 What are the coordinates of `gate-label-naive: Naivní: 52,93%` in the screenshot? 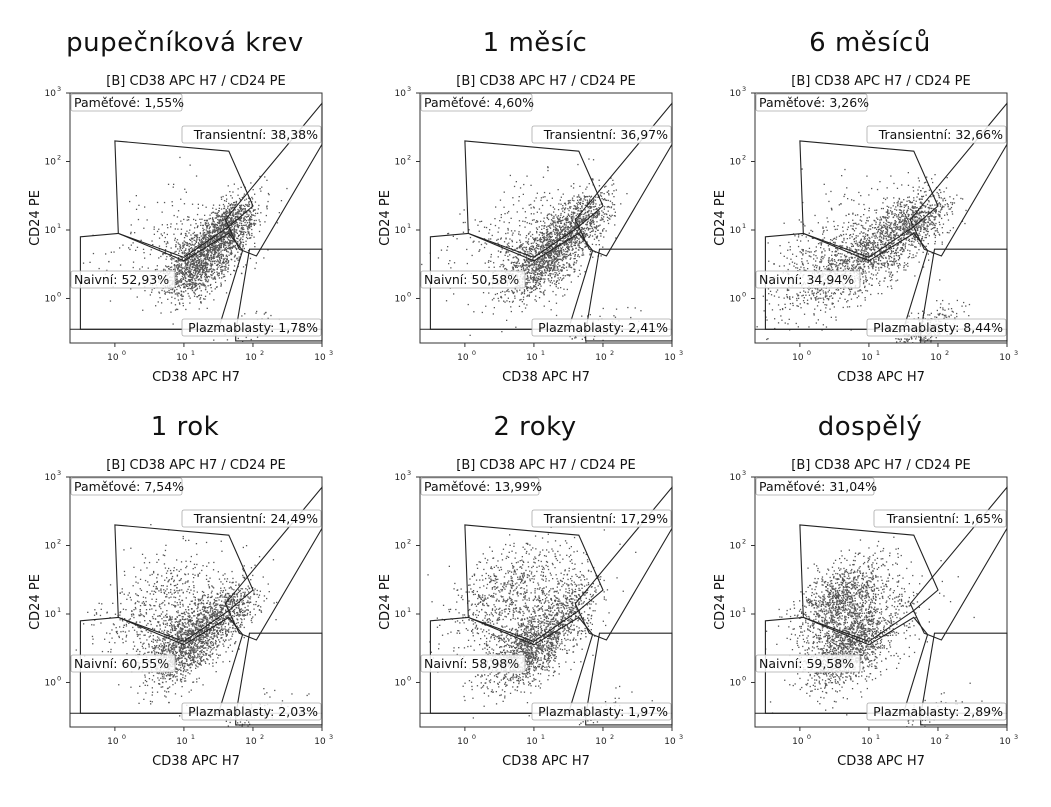 It's located at (121, 279).